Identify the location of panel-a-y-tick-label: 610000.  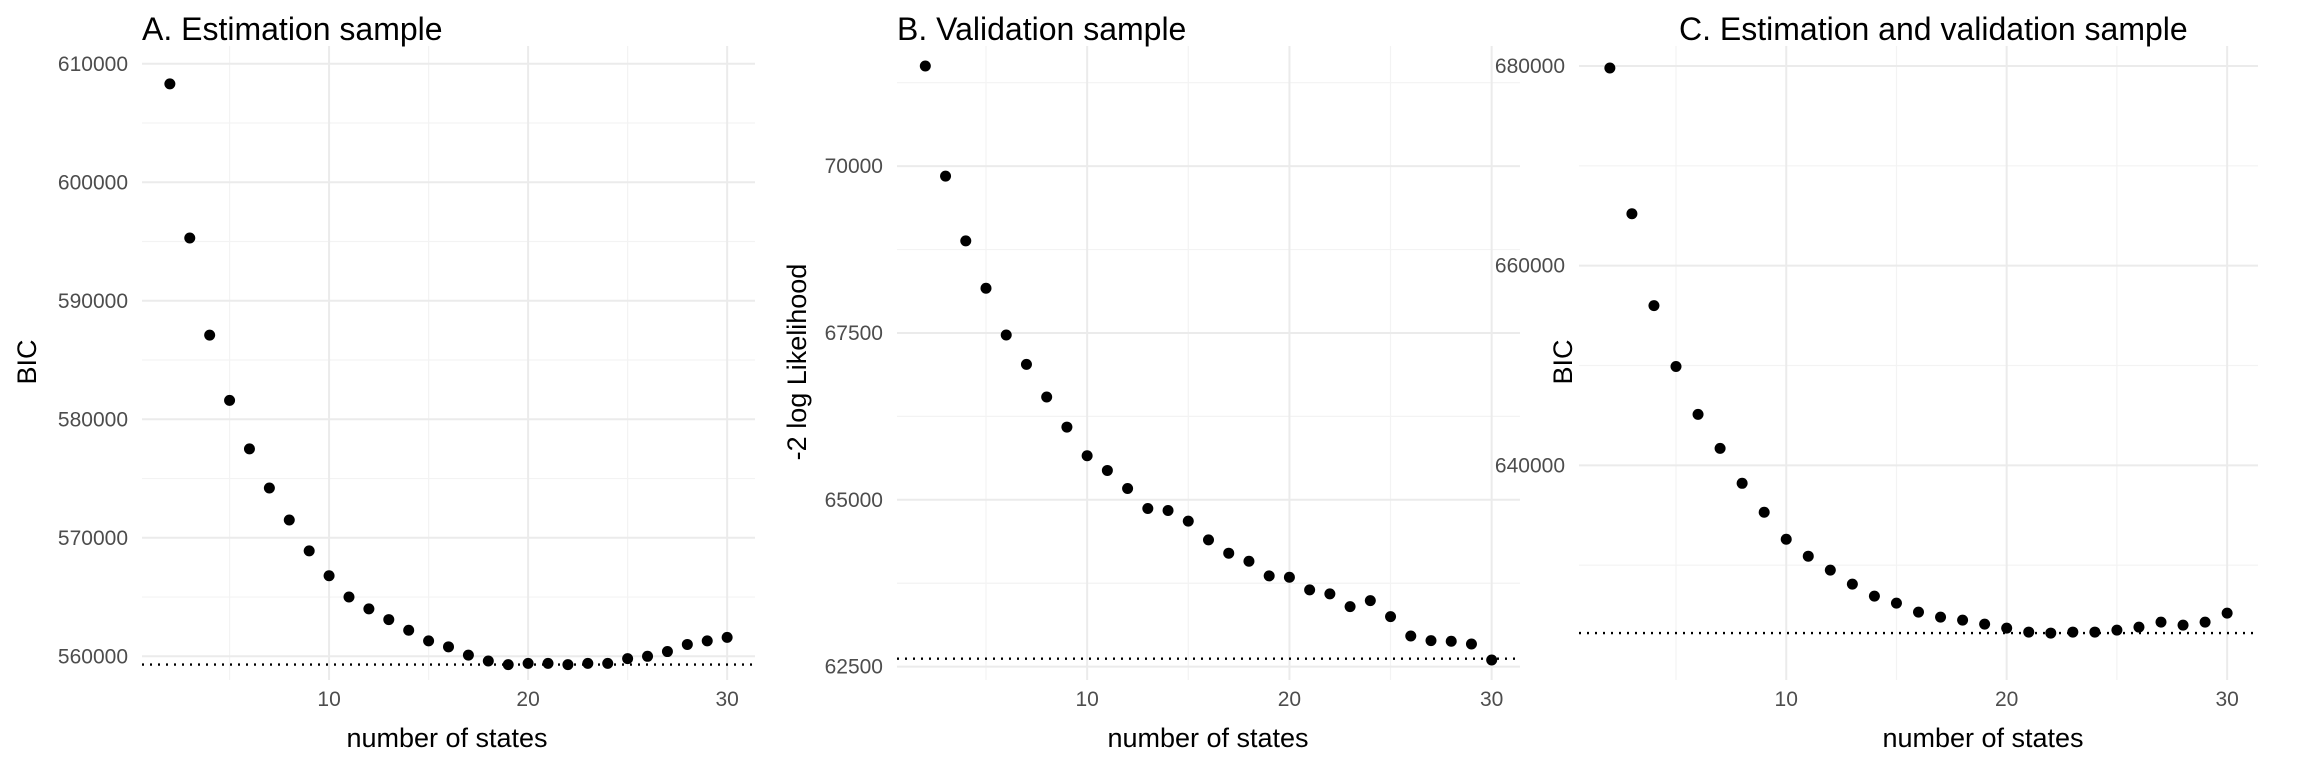
(93, 64).